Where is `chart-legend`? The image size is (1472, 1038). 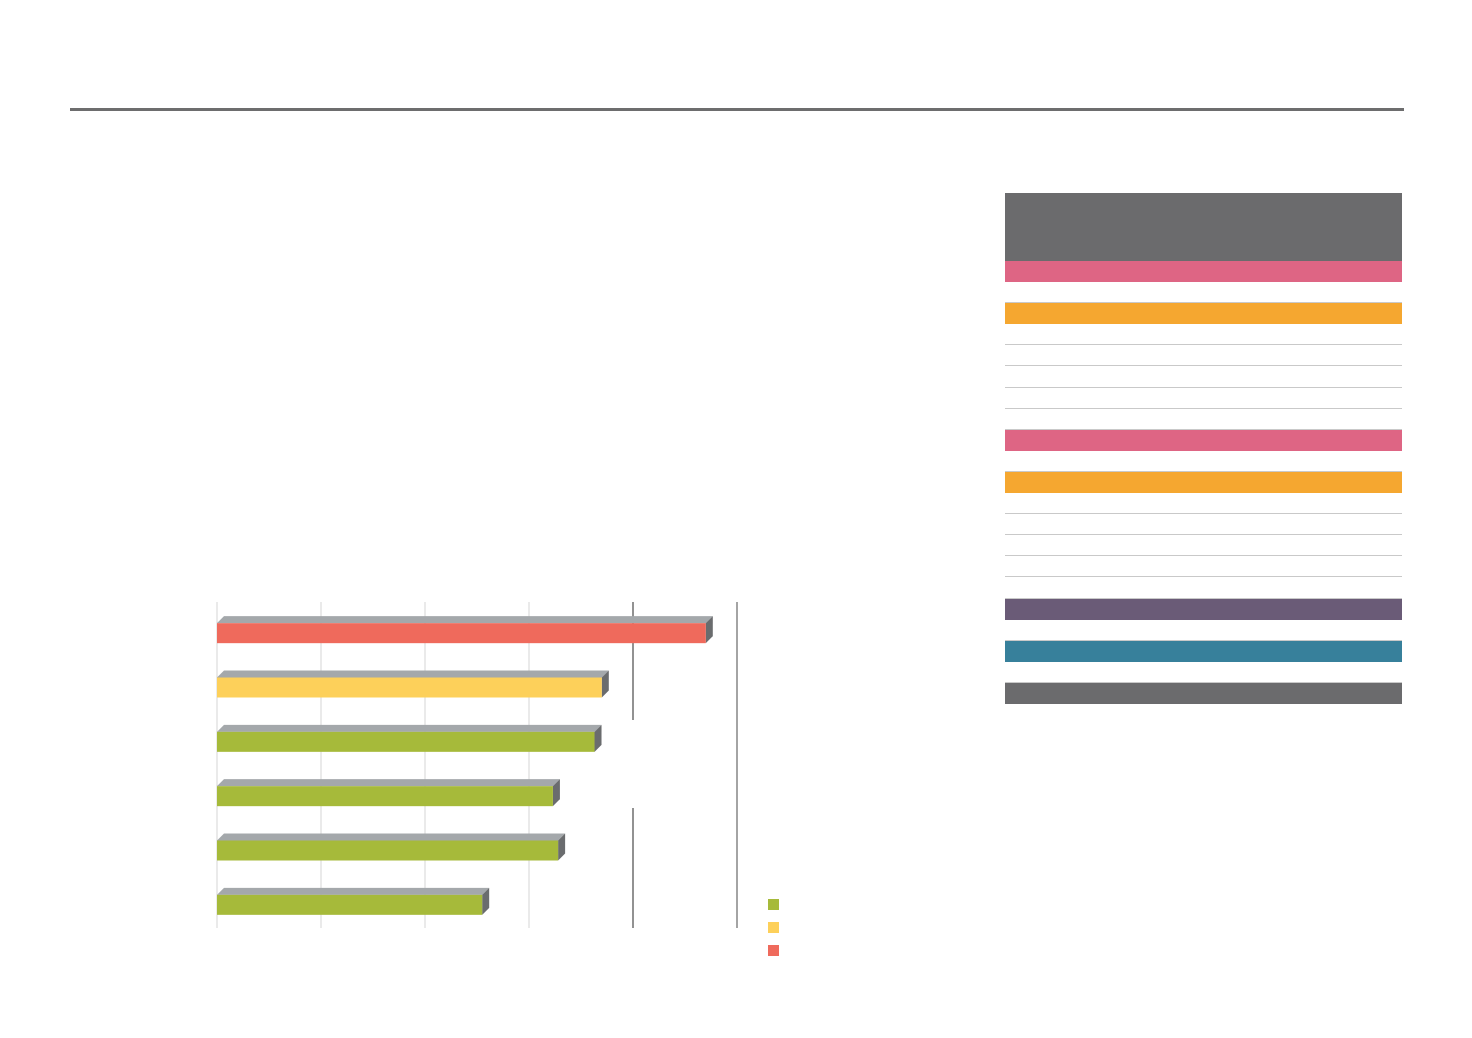 chart-legend is located at coordinates (858, 933).